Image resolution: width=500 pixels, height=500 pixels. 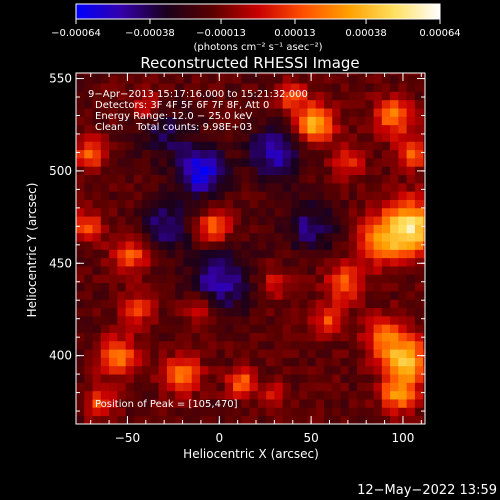 What do you see at coordinates (221, 33) in the screenshot?
I see `colorbar-tick-label: −0.00013` at bounding box center [221, 33].